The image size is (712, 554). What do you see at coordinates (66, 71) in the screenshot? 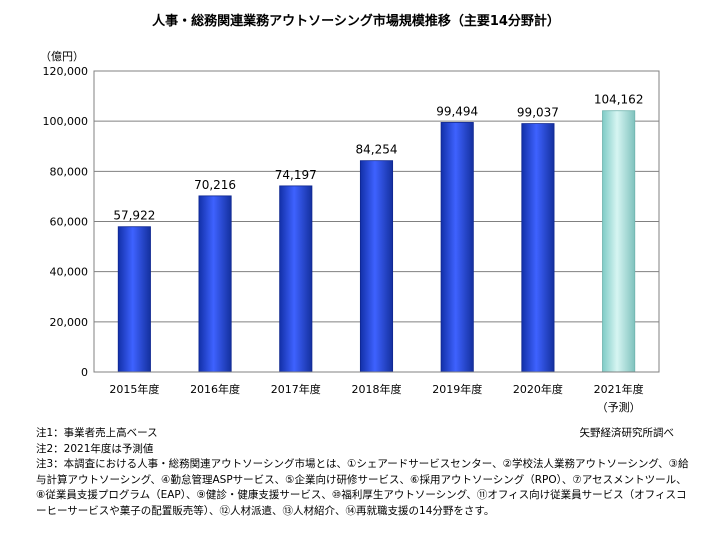
I see `y-tick-label: 120,000` at bounding box center [66, 71].